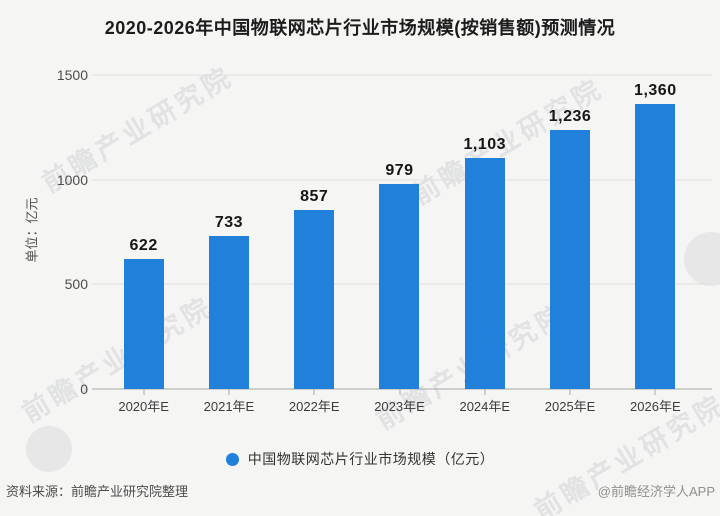 The height and width of the screenshot is (516, 720). I want to click on bar-value-label: 1,236, so click(570, 117).